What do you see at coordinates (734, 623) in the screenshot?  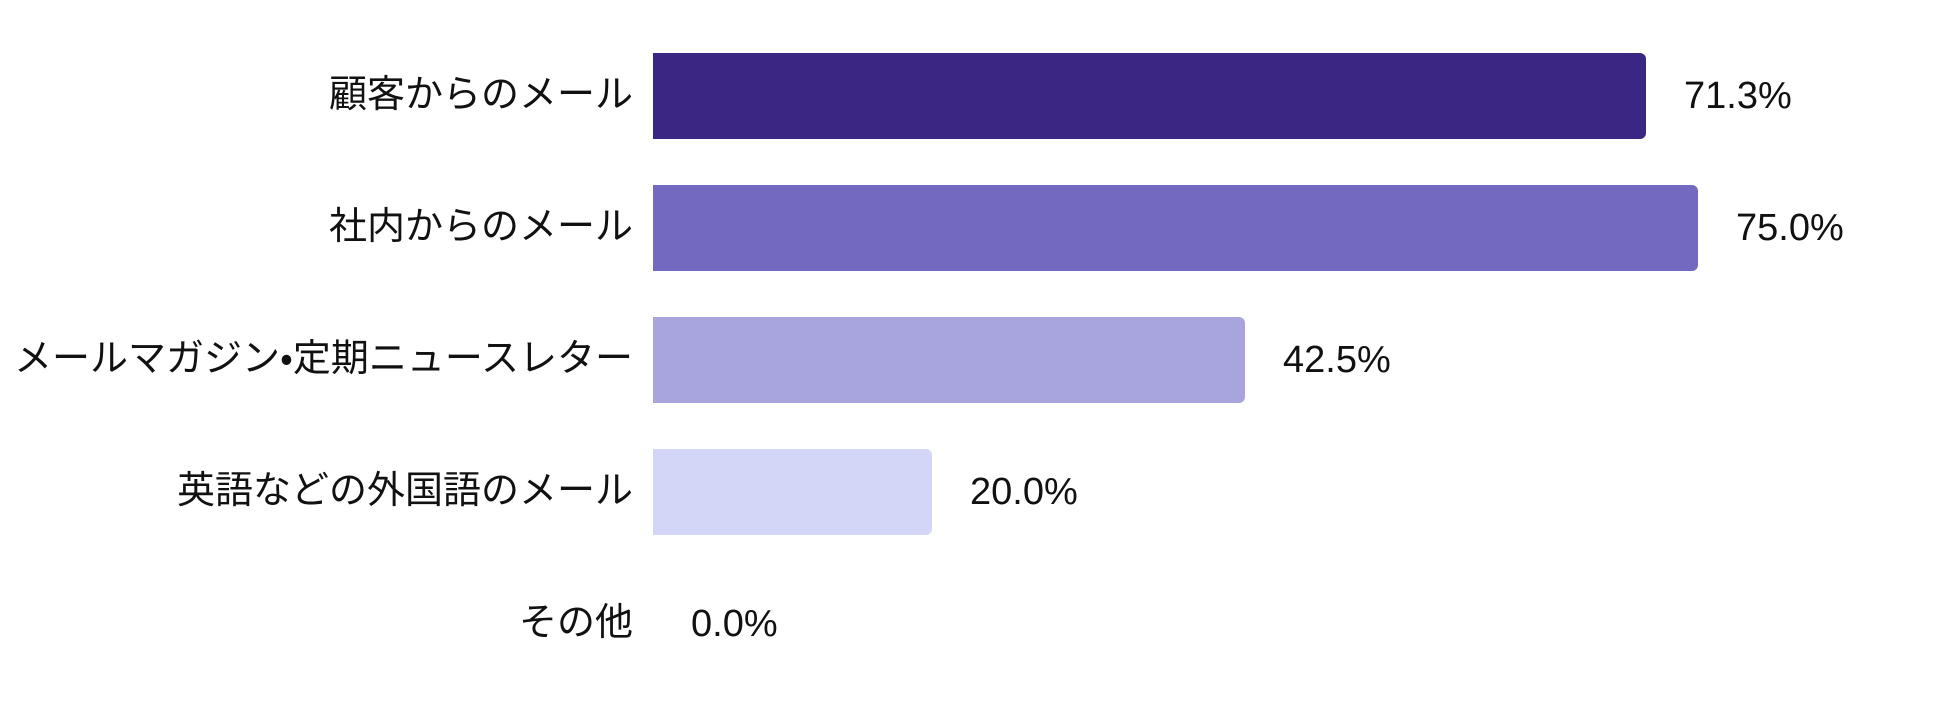 I see `value-label: 0.0%` at bounding box center [734, 623].